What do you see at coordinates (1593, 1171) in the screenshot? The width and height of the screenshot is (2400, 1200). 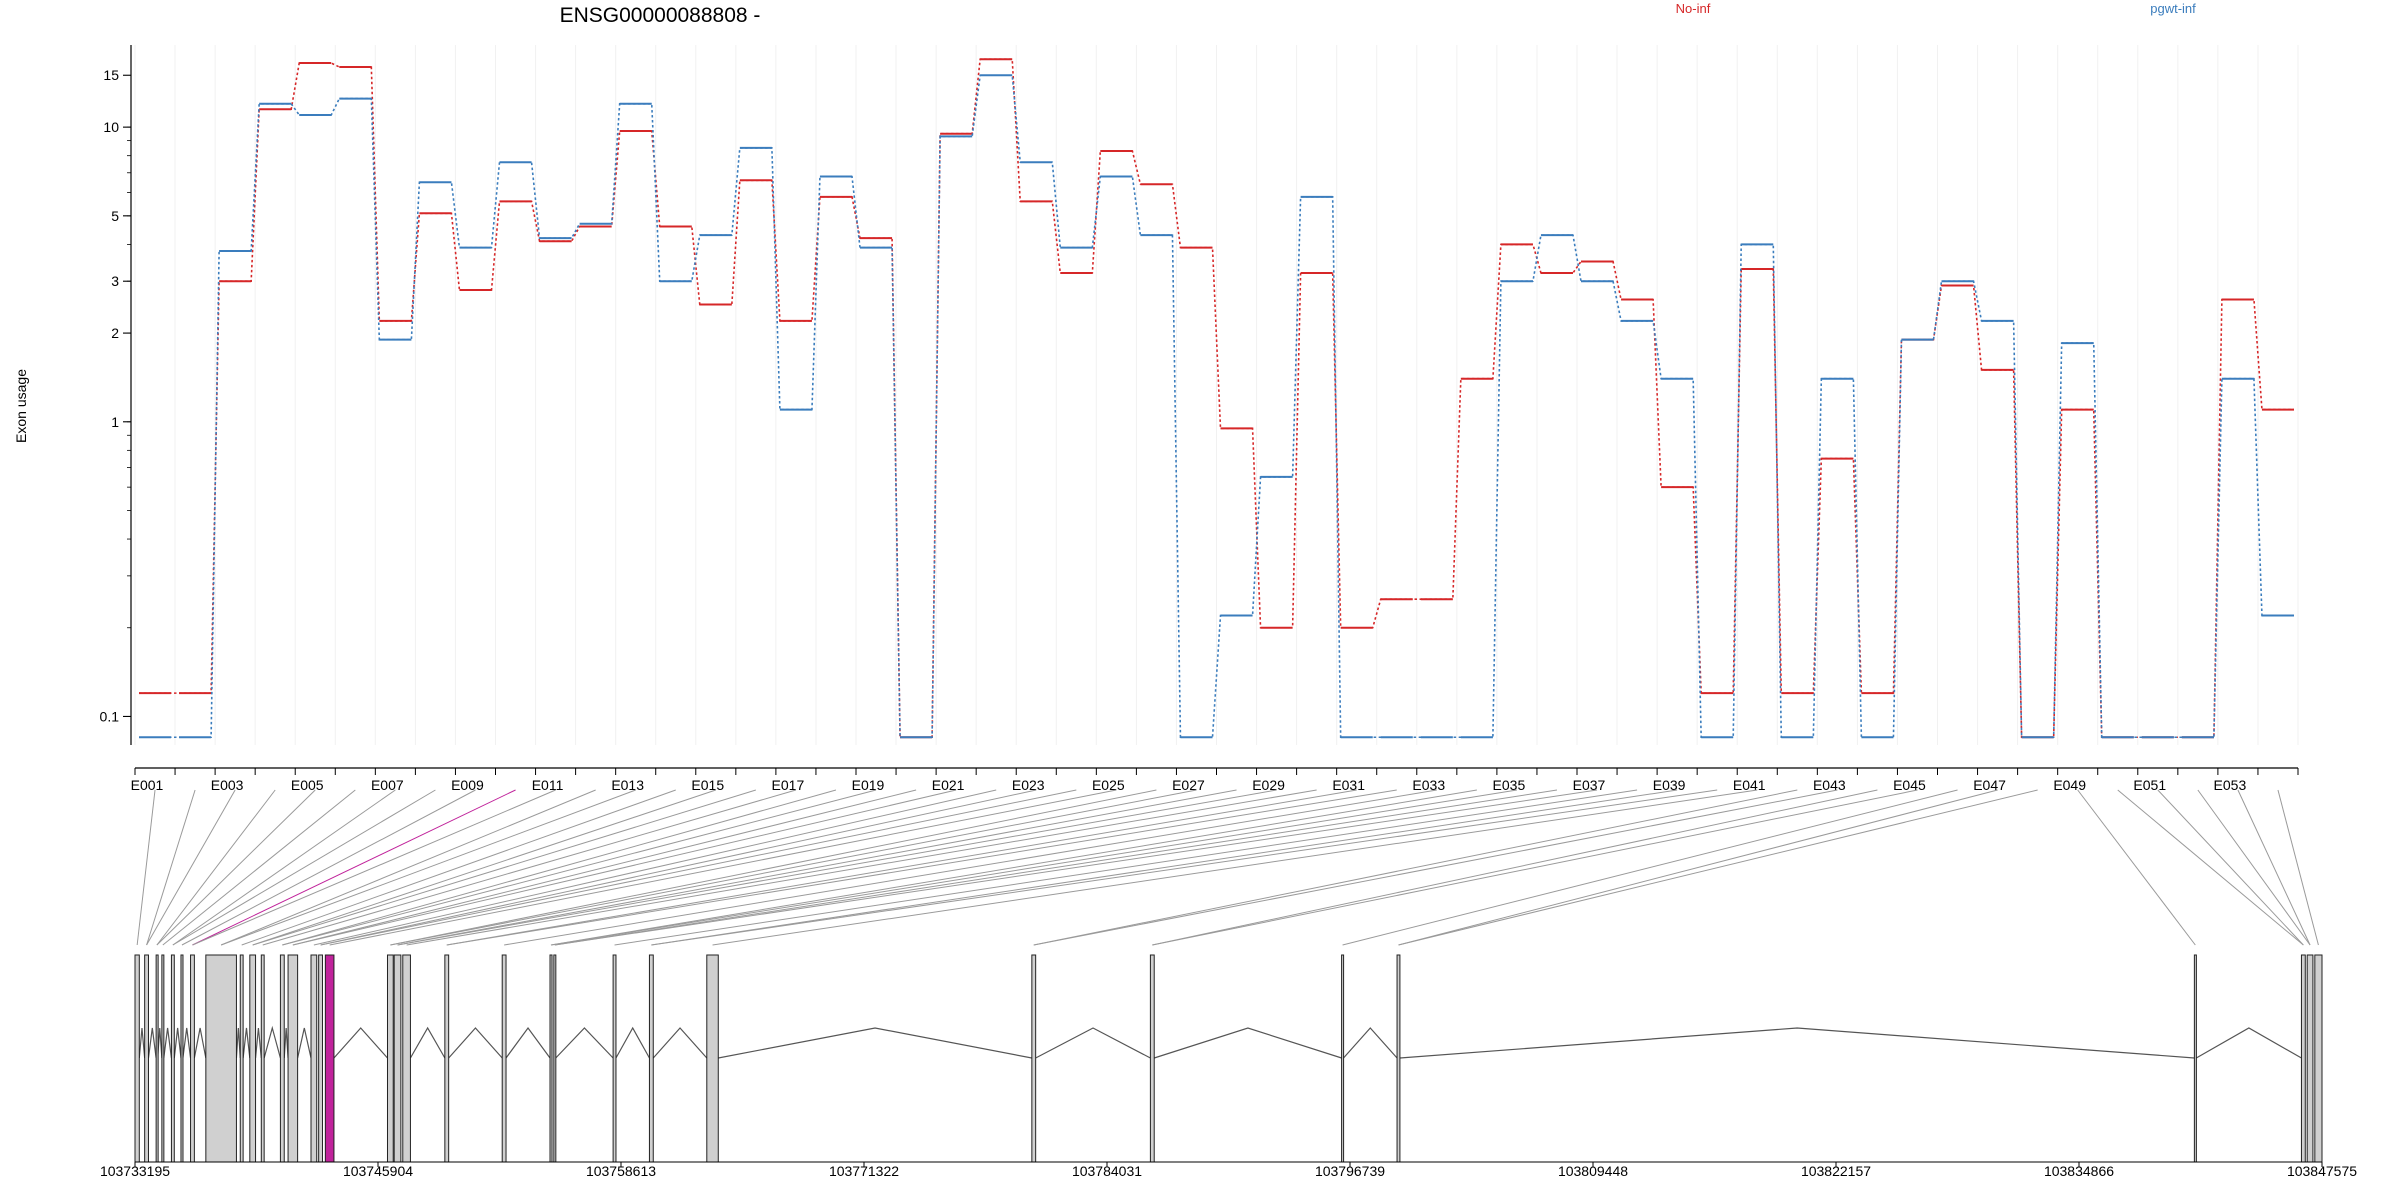 I see `genomic-tick-label: 103809448` at bounding box center [1593, 1171].